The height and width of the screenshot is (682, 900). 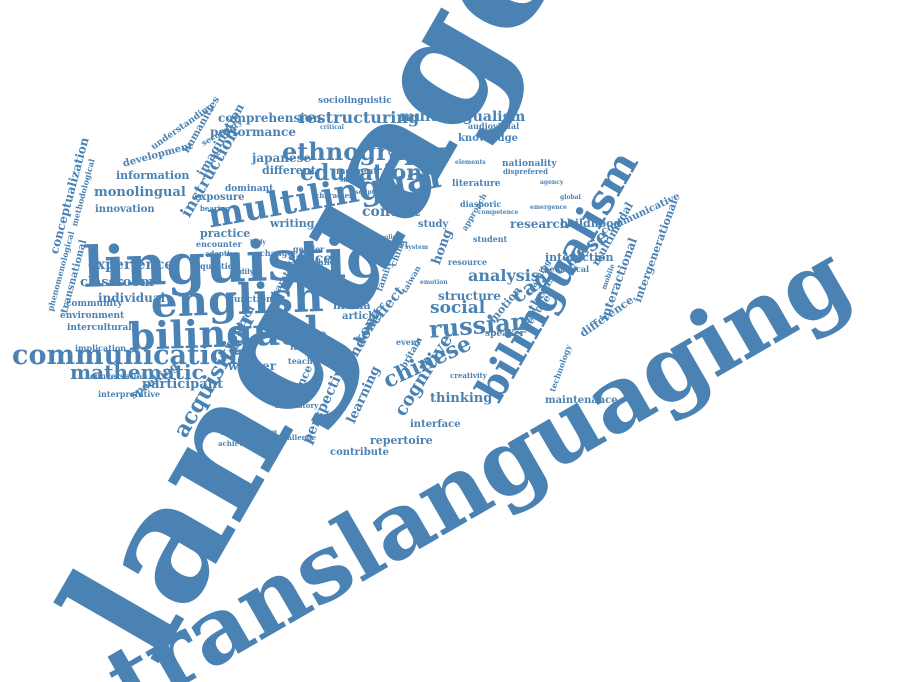 I want to click on word-theoretical: theoretical, so click(x=565, y=269).